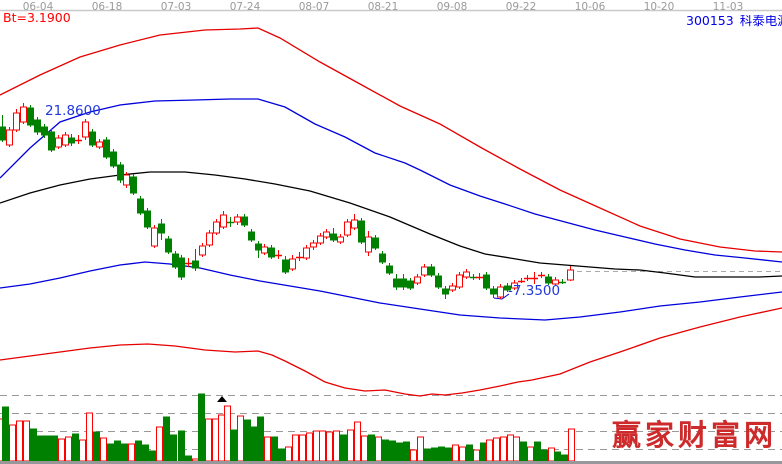 This screenshot has width=782, height=464. Describe the element at coordinates (659, 7) in the screenshot. I see `x-axis-label: 10-20` at that location.